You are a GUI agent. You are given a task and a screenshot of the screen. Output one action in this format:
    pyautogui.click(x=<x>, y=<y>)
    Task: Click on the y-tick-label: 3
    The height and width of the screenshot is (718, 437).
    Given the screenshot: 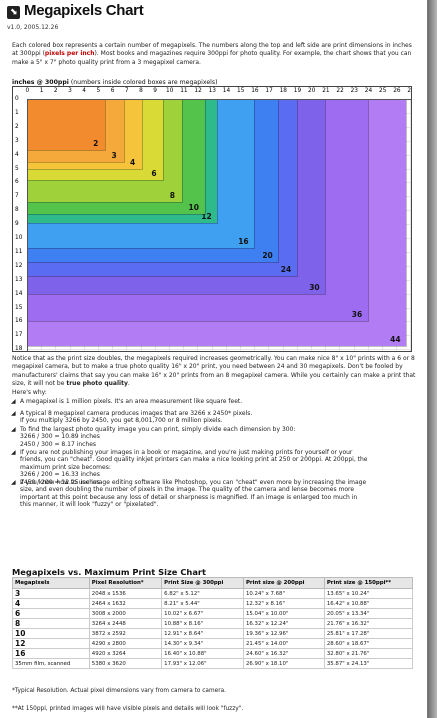 What is the action you would take?
    pyautogui.click(x=17, y=140)
    